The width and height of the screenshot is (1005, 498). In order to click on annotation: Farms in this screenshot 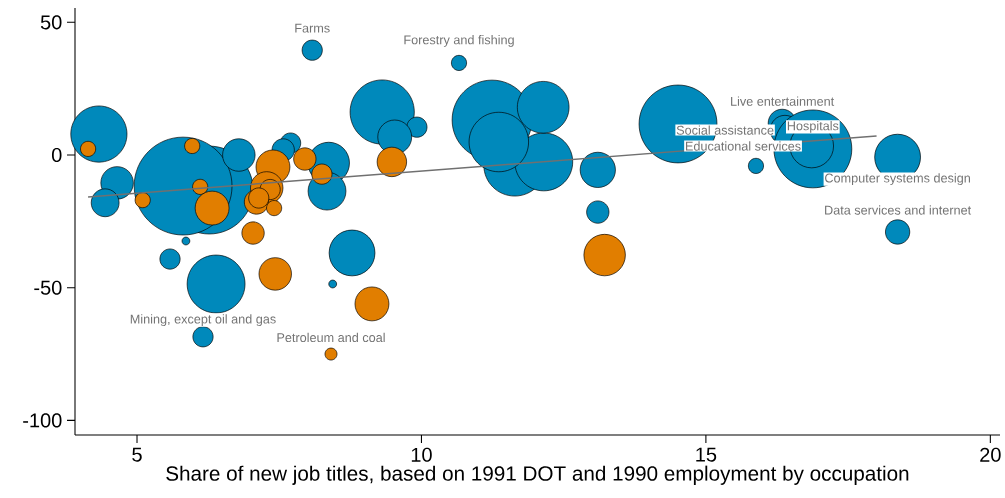, I will do `click(312, 28)`.